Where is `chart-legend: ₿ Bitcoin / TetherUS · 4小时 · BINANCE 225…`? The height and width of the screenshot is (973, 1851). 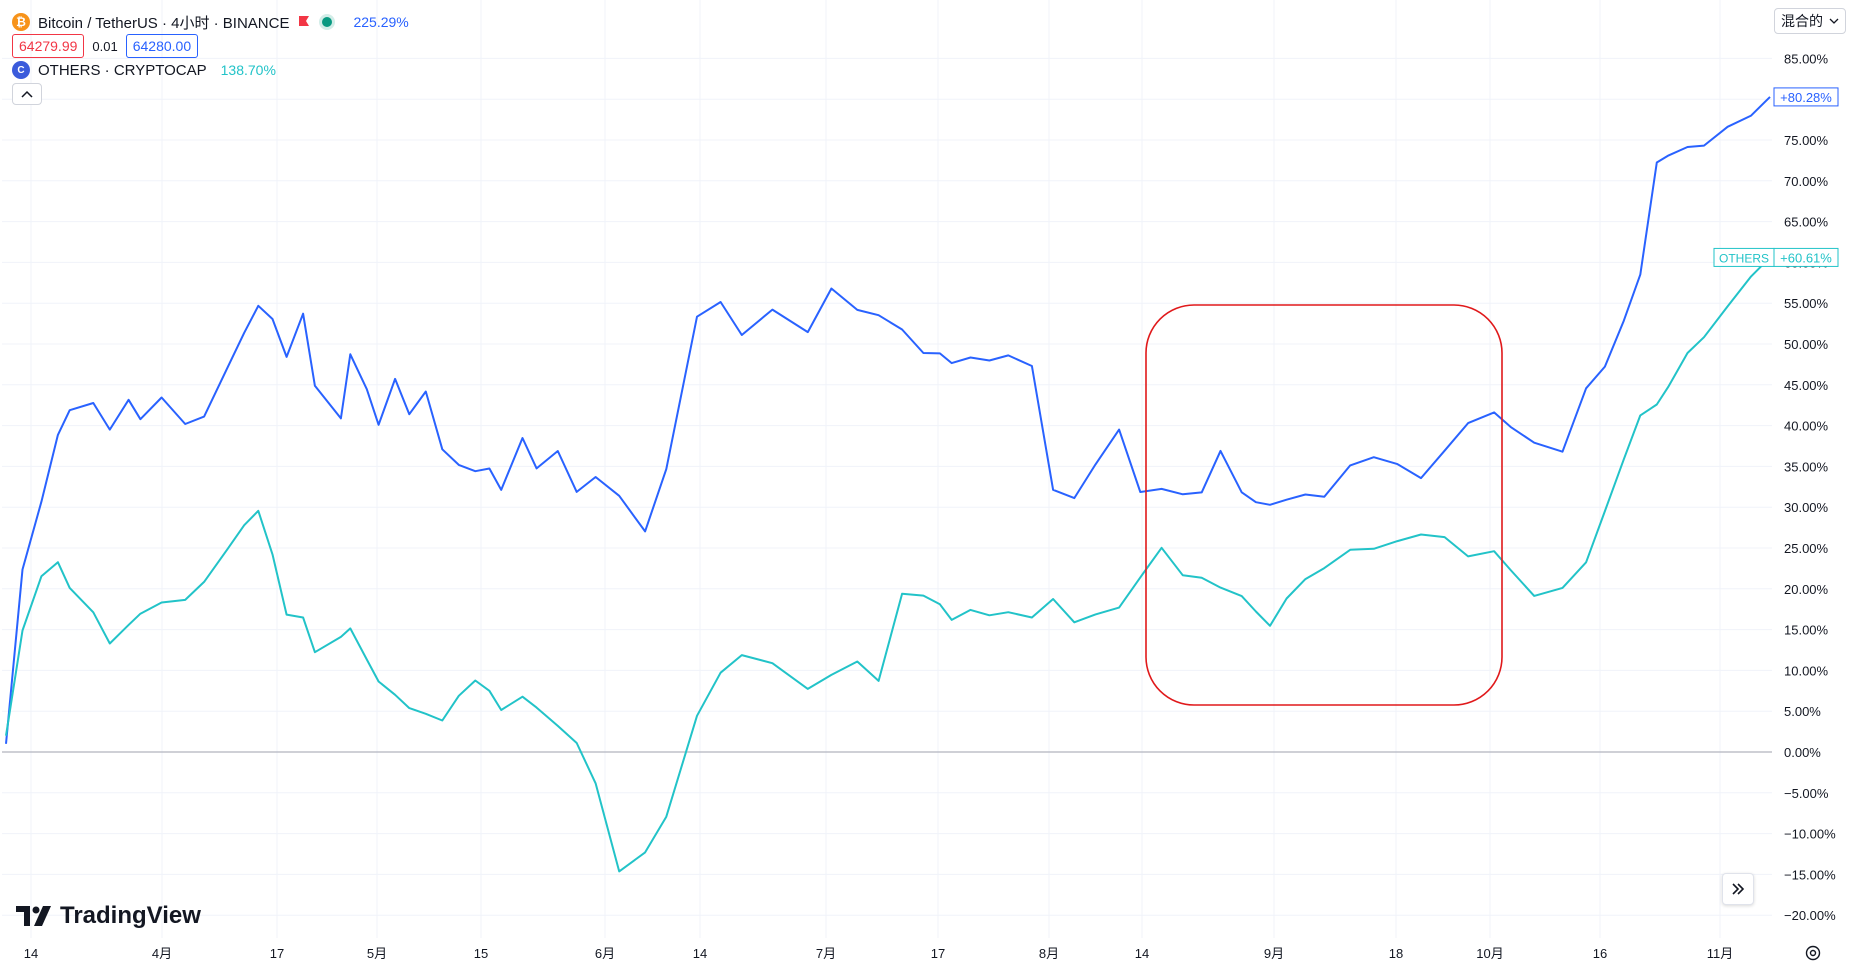
chart-legend: ₿ Bitcoin / TetherUS · 4小时 · BINANCE 225… is located at coordinates (210, 58).